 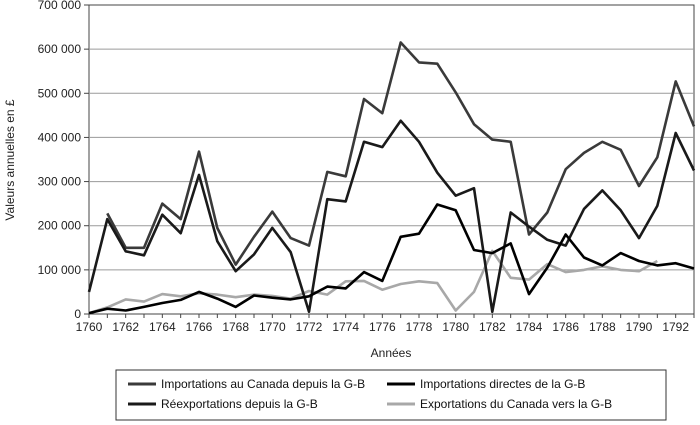 What do you see at coordinates (455, 327) in the screenshot?
I see `x-tick-label: 1780` at bounding box center [455, 327].